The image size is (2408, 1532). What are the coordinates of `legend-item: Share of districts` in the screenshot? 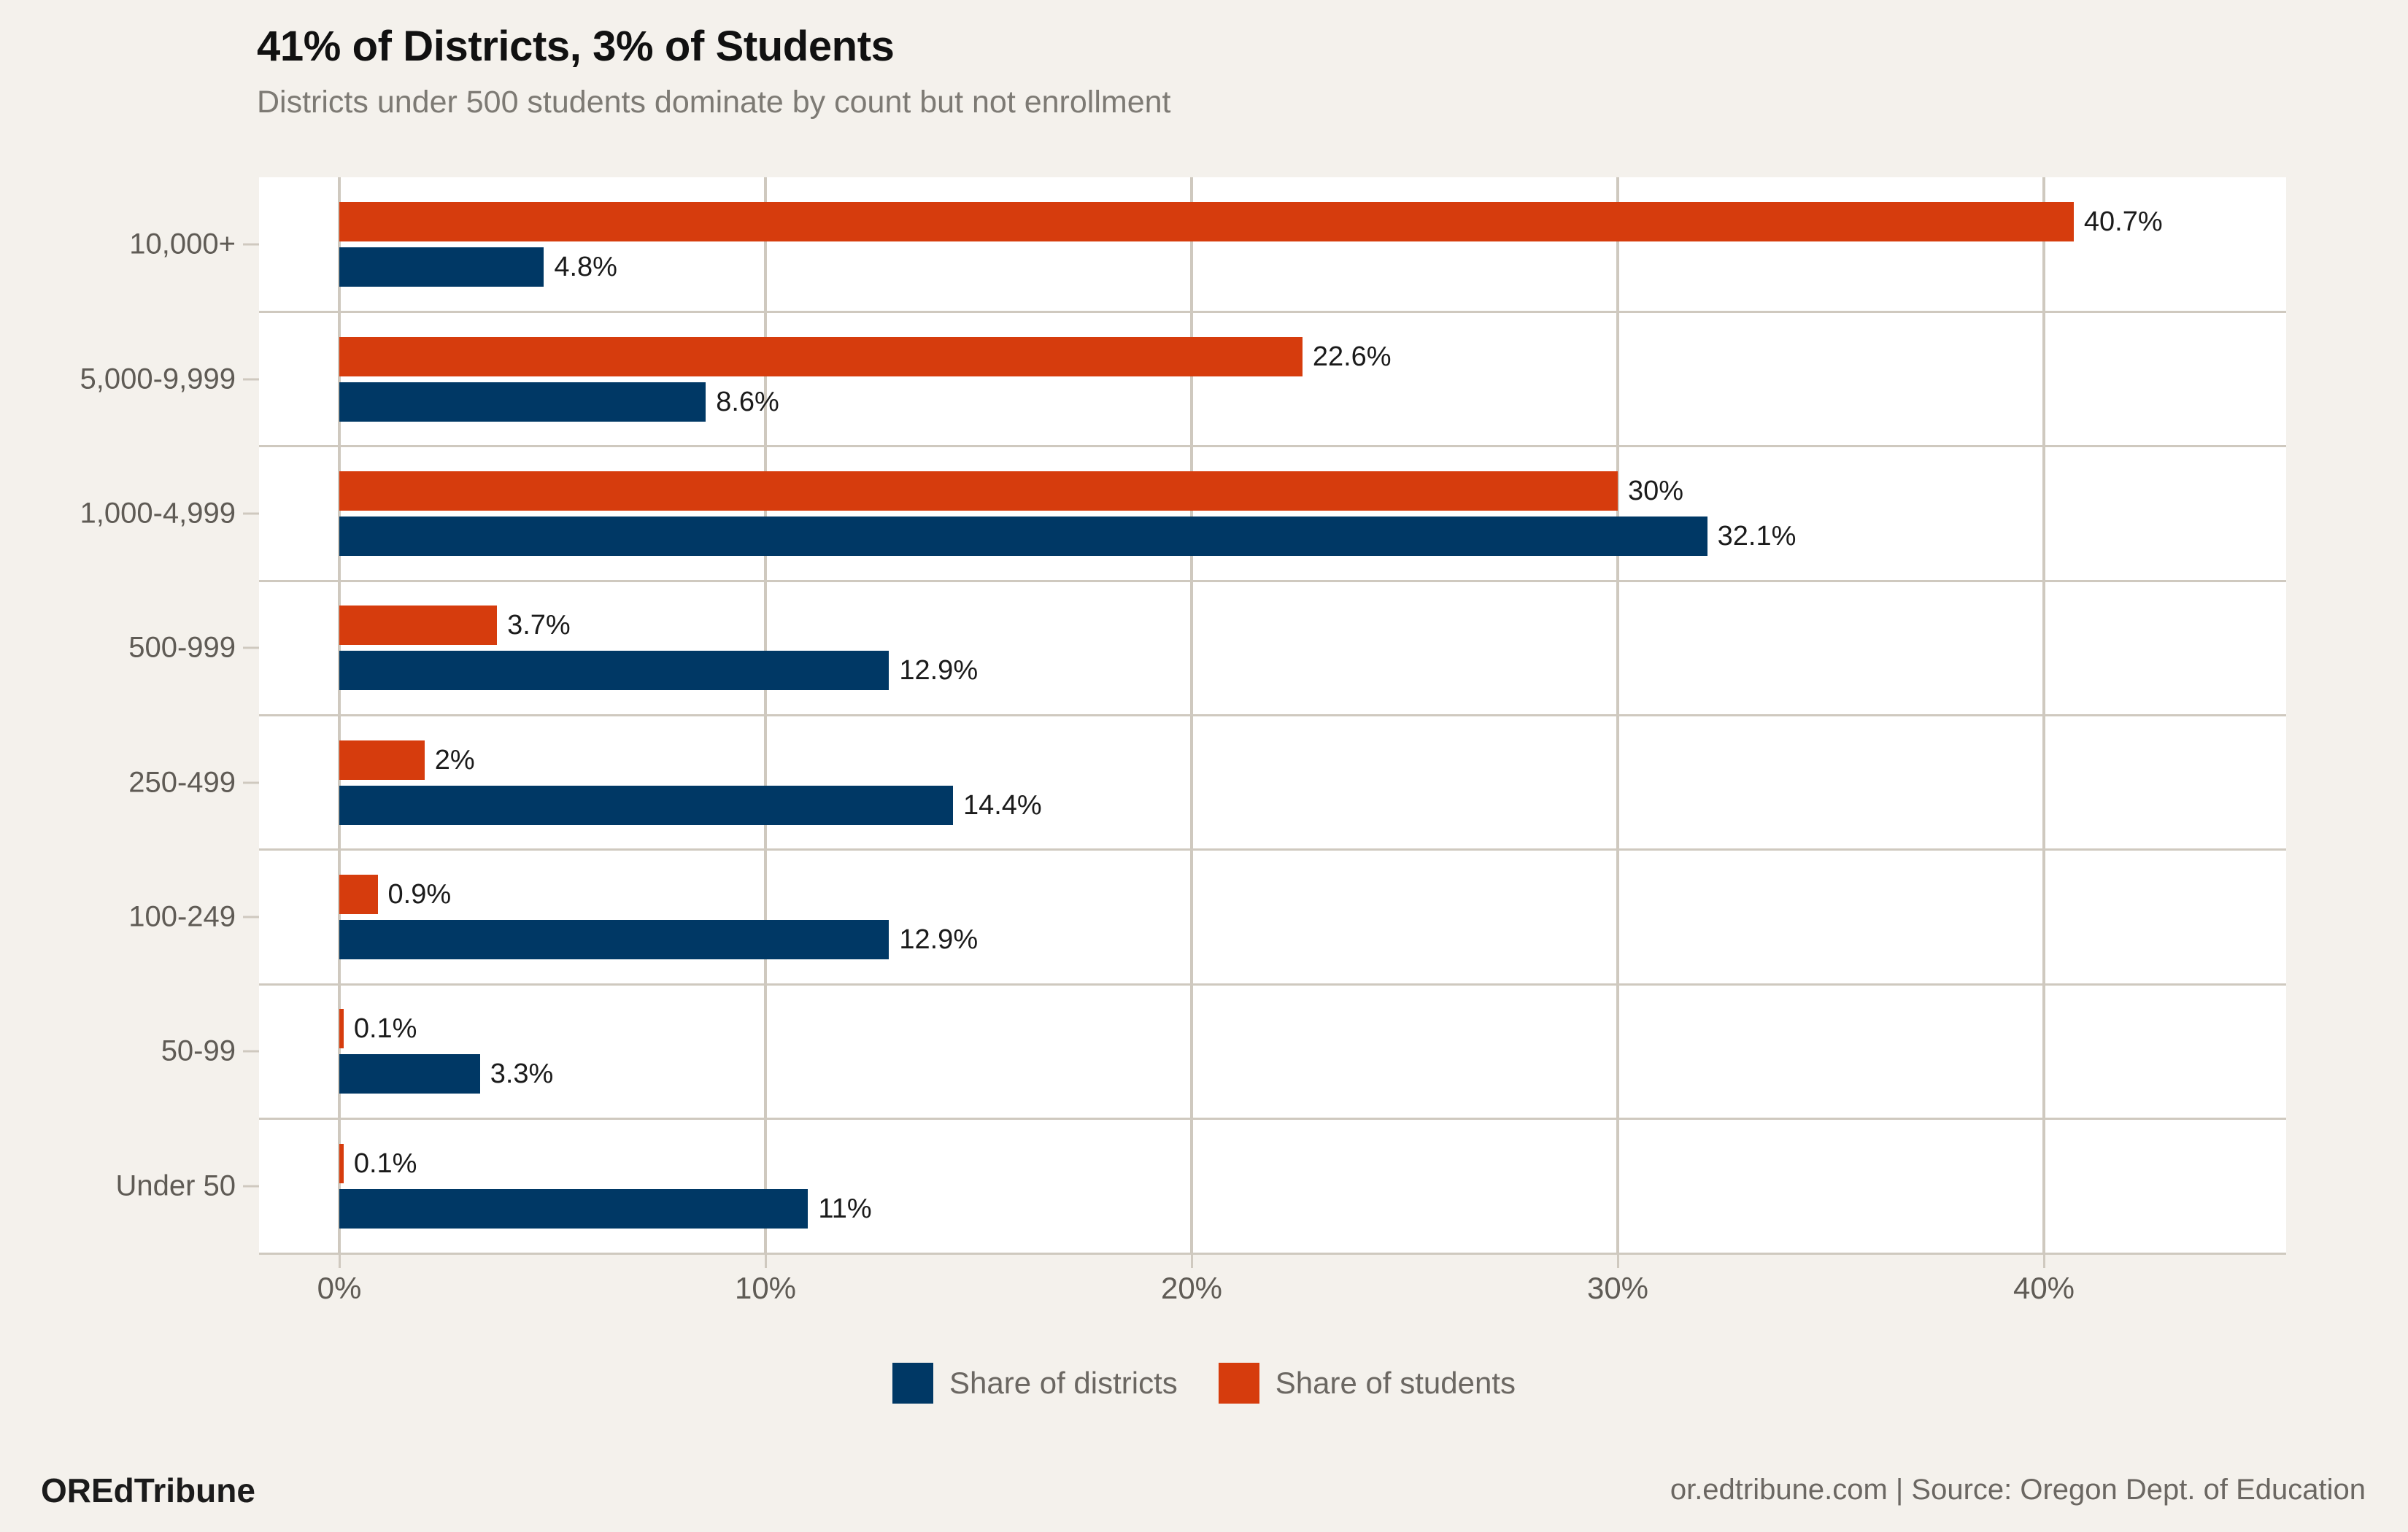 It's located at (1035, 1384).